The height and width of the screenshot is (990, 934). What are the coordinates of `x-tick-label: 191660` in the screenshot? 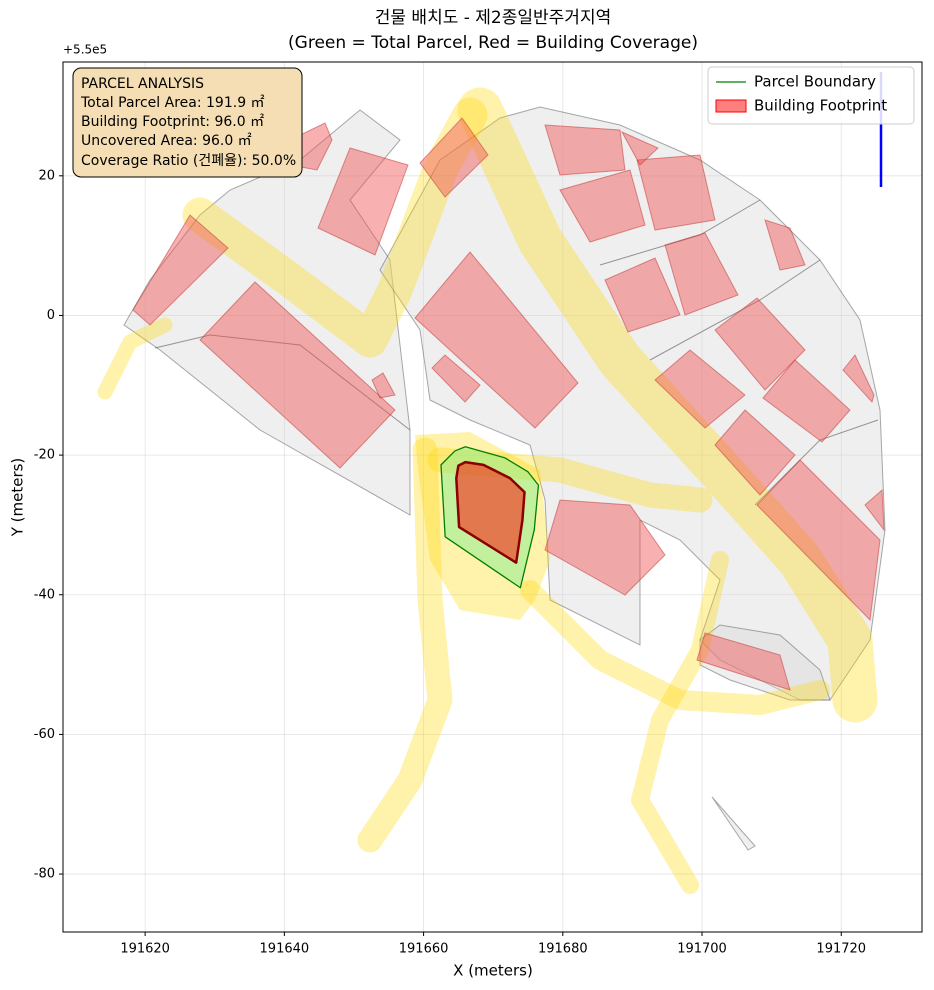 It's located at (424, 949).